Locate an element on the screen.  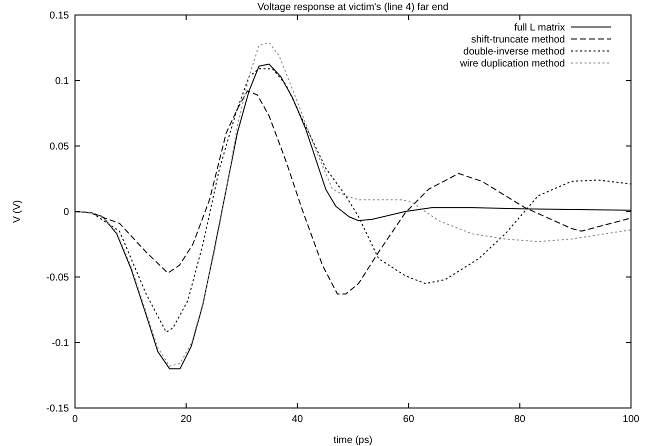
legend-label: double-inverse method is located at coordinates (514, 52).